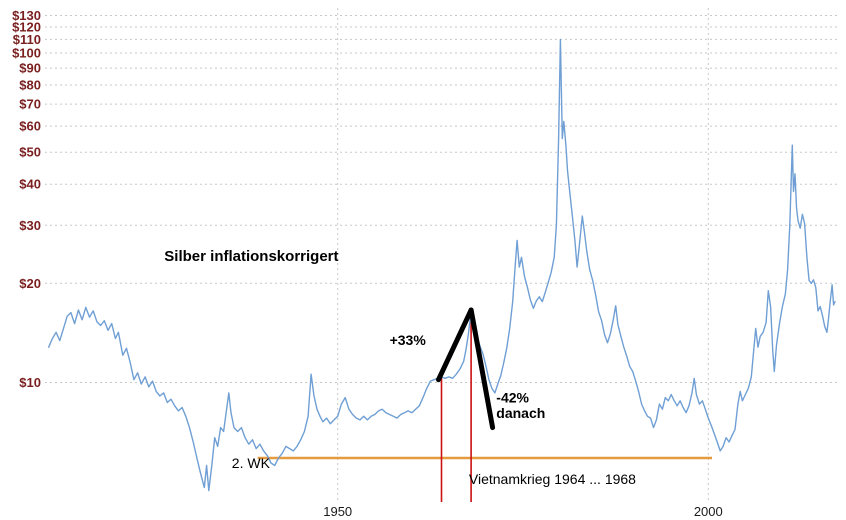 This screenshot has width=846, height=520. What do you see at coordinates (482, 369) in the screenshot?
I see `trend-down-line` at bounding box center [482, 369].